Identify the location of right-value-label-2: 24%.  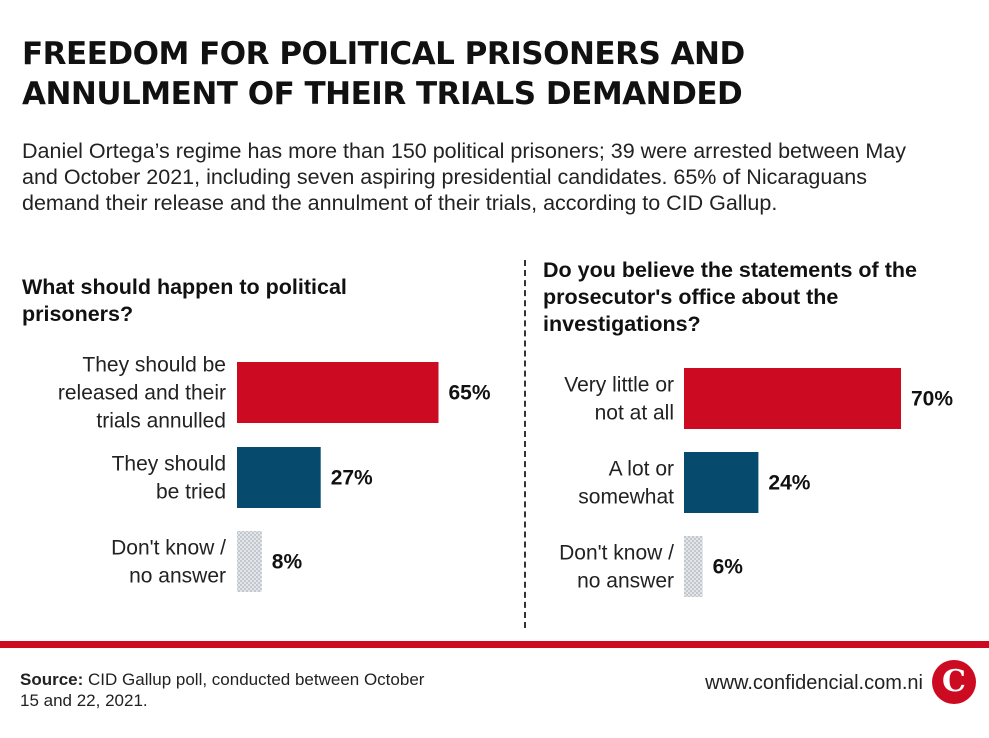
(789, 483).